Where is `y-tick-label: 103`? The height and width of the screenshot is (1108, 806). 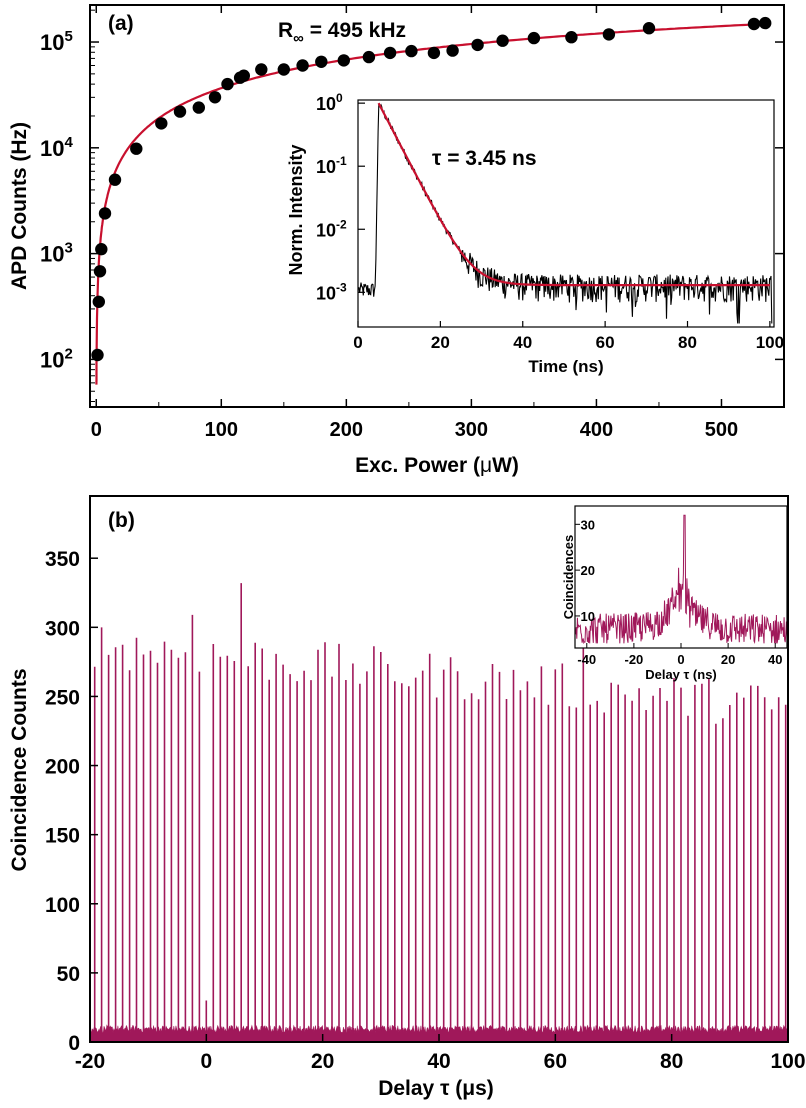
y-tick-label: 103 is located at coordinates (56, 253).